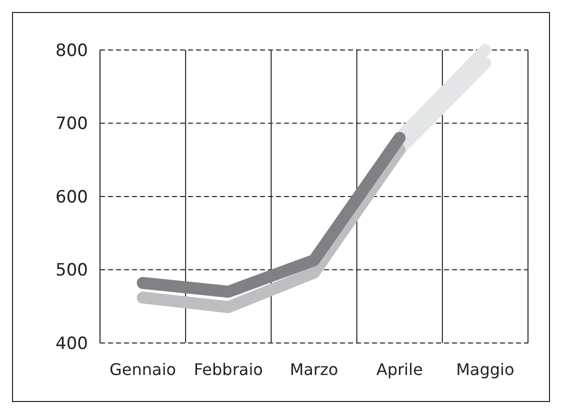 The height and width of the screenshot is (414, 562). I want to click on y-tick-label: 800, so click(72, 50).